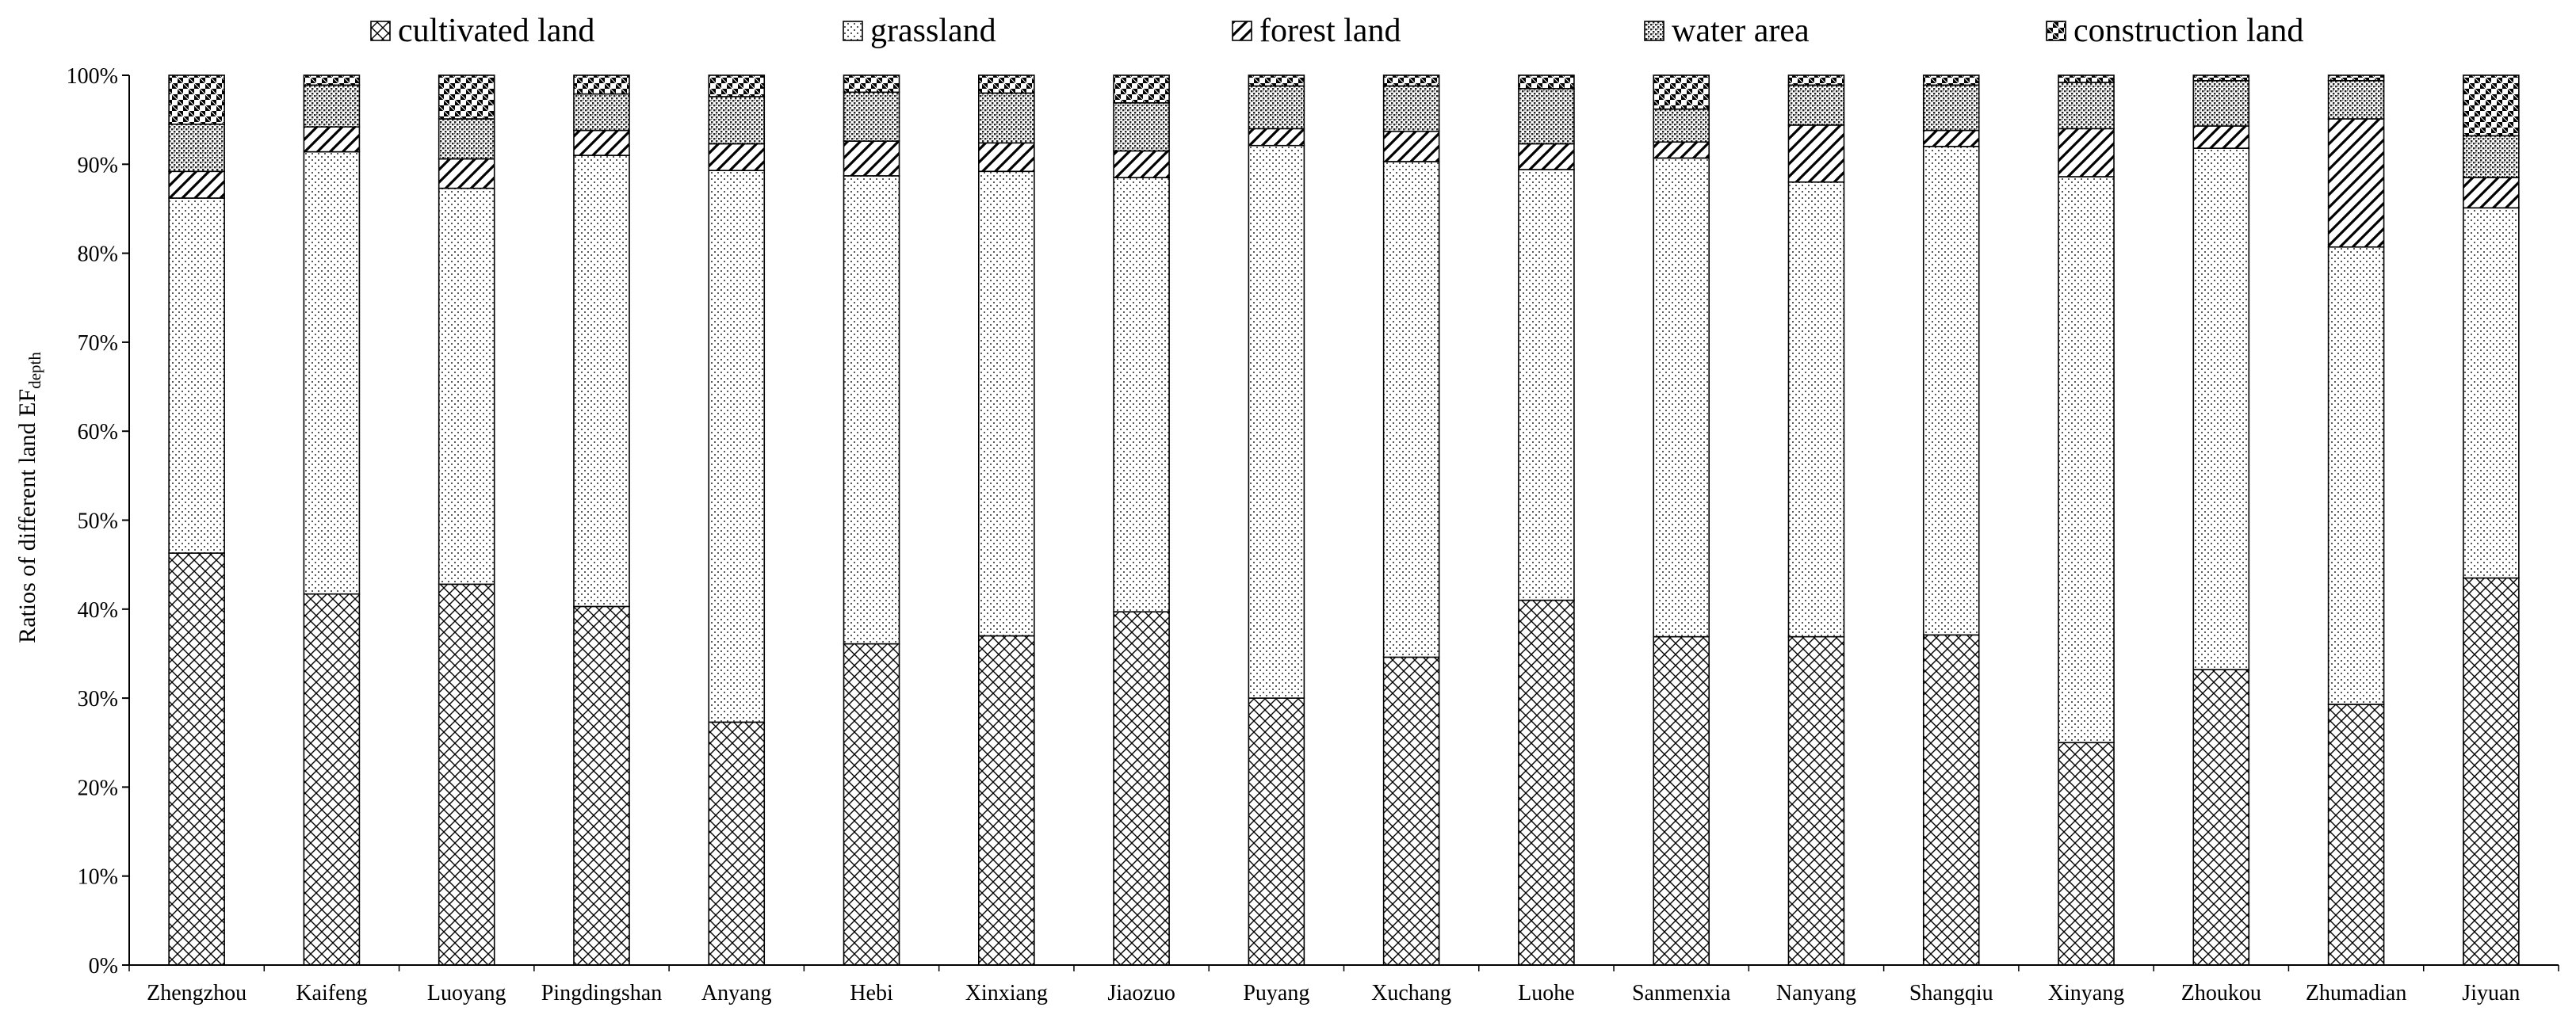 This screenshot has height=1011, width=2576. I want to click on x-tick-label: Sanmenxia, so click(1681, 993).